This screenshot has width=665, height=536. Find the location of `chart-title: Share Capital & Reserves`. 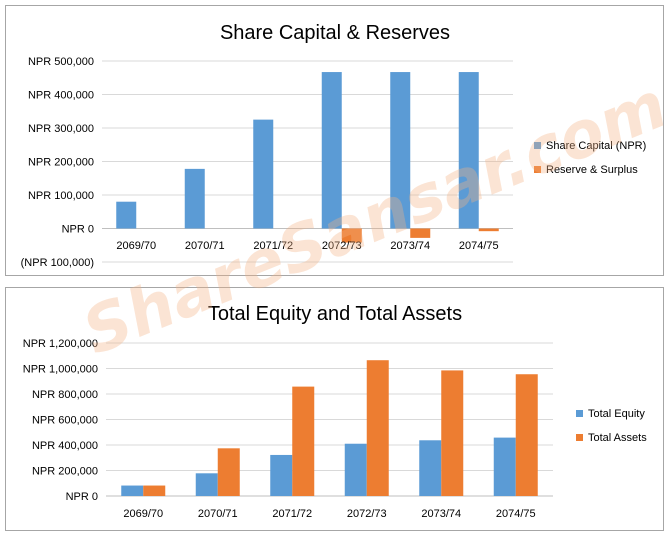

chart-title: Share Capital & Reserves is located at coordinates (335, 33).